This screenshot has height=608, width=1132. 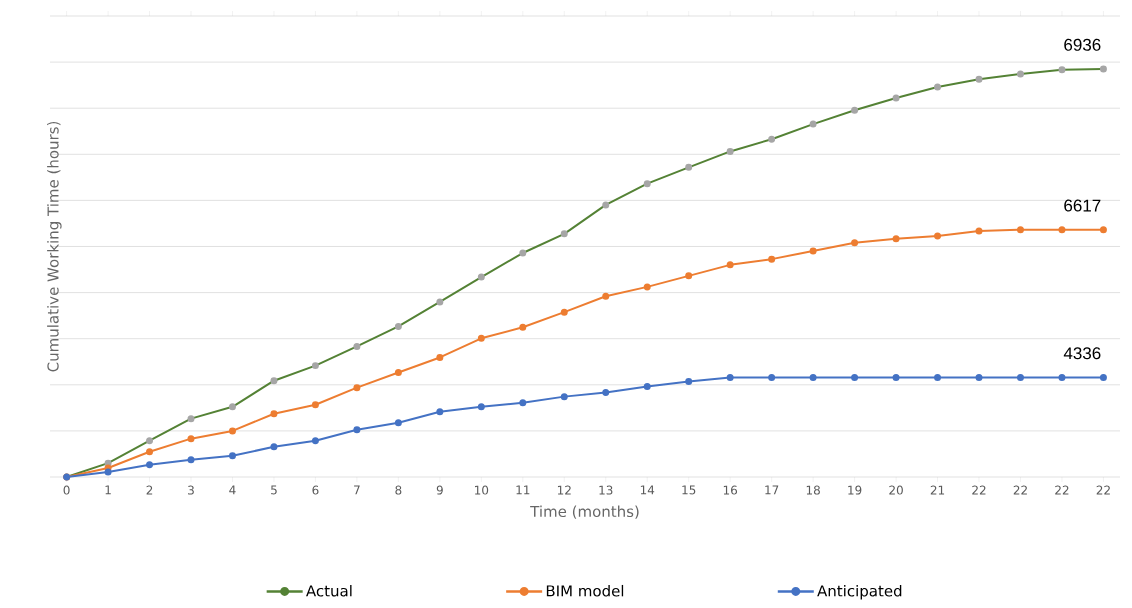 I want to click on x-tick-label: 0, so click(x=66, y=490).